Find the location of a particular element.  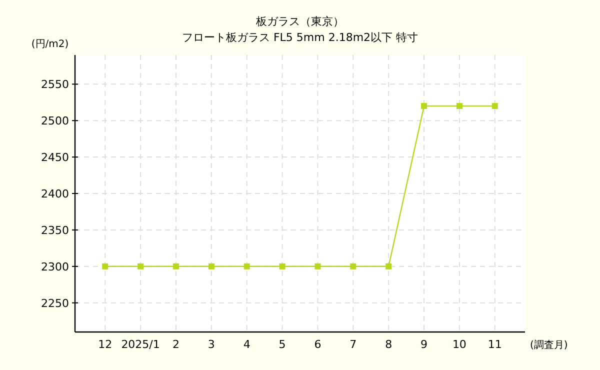

chart-title: 板ガラス（東京） is located at coordinates (299, 21).